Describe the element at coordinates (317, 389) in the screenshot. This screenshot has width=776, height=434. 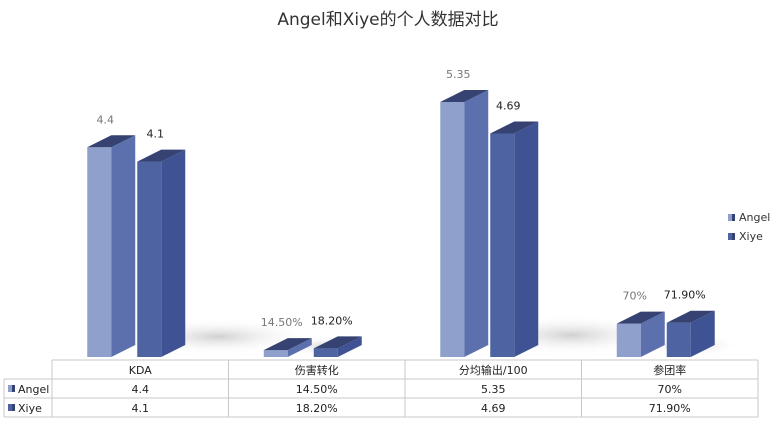
I see `table-cell: 14.50%` at that location.